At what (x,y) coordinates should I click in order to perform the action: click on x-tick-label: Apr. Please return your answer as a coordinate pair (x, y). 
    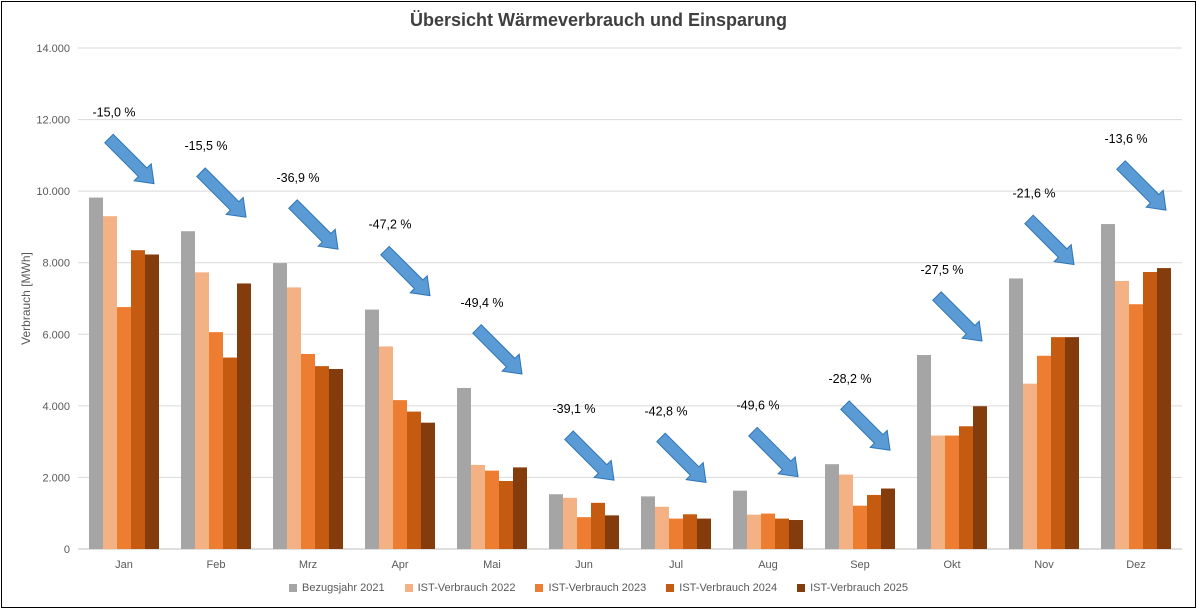
    Looking at the image, I should click on (399, 565).